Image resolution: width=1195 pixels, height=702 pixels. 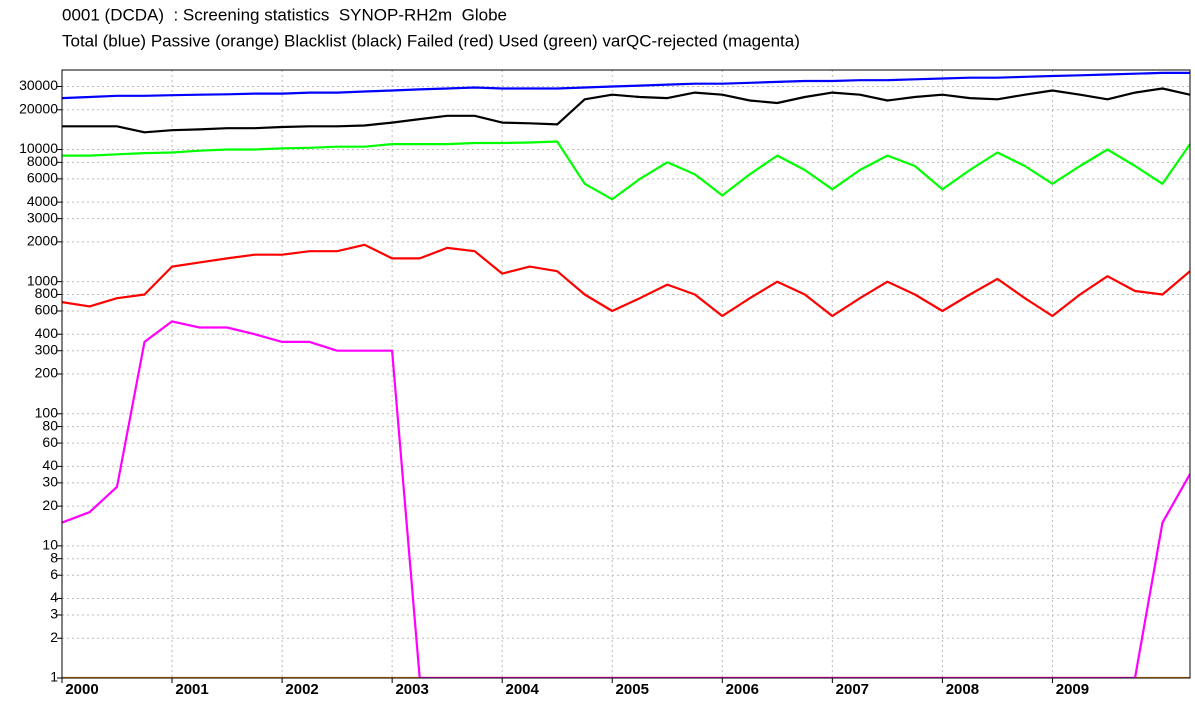 What do you see at coordinates (38, 85) in the screenshot?
I see `y-tick-label: 30000` at bounding box center [38, 85].